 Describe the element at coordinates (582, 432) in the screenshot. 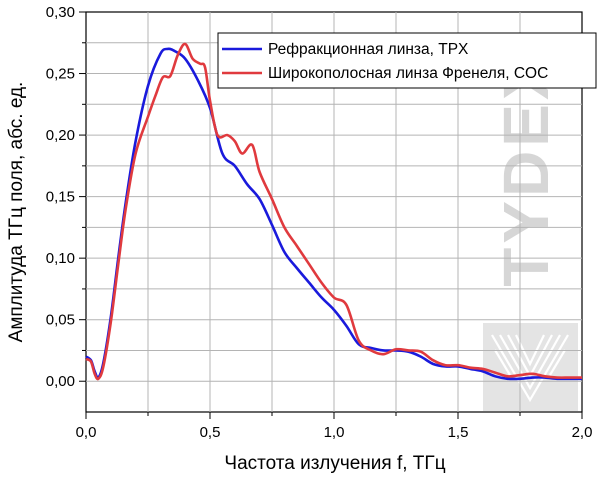

I see `x-tick-label: 2,0` at that location.